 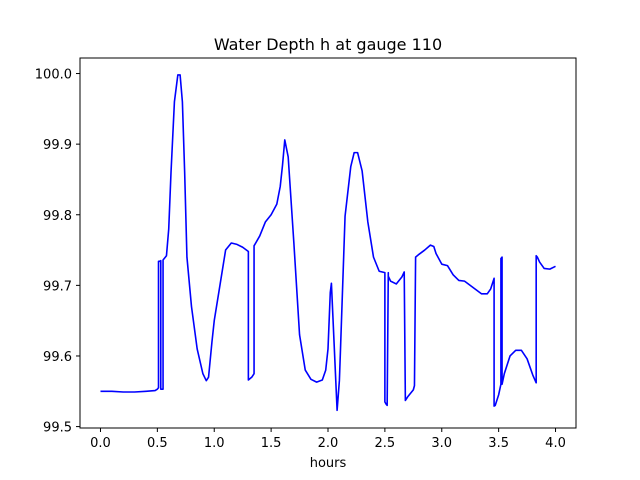 What do you see at coordinates (385, 443) in the screenshot?
I see `x-tick-label: 2.5` at bounding box center [385, 443].